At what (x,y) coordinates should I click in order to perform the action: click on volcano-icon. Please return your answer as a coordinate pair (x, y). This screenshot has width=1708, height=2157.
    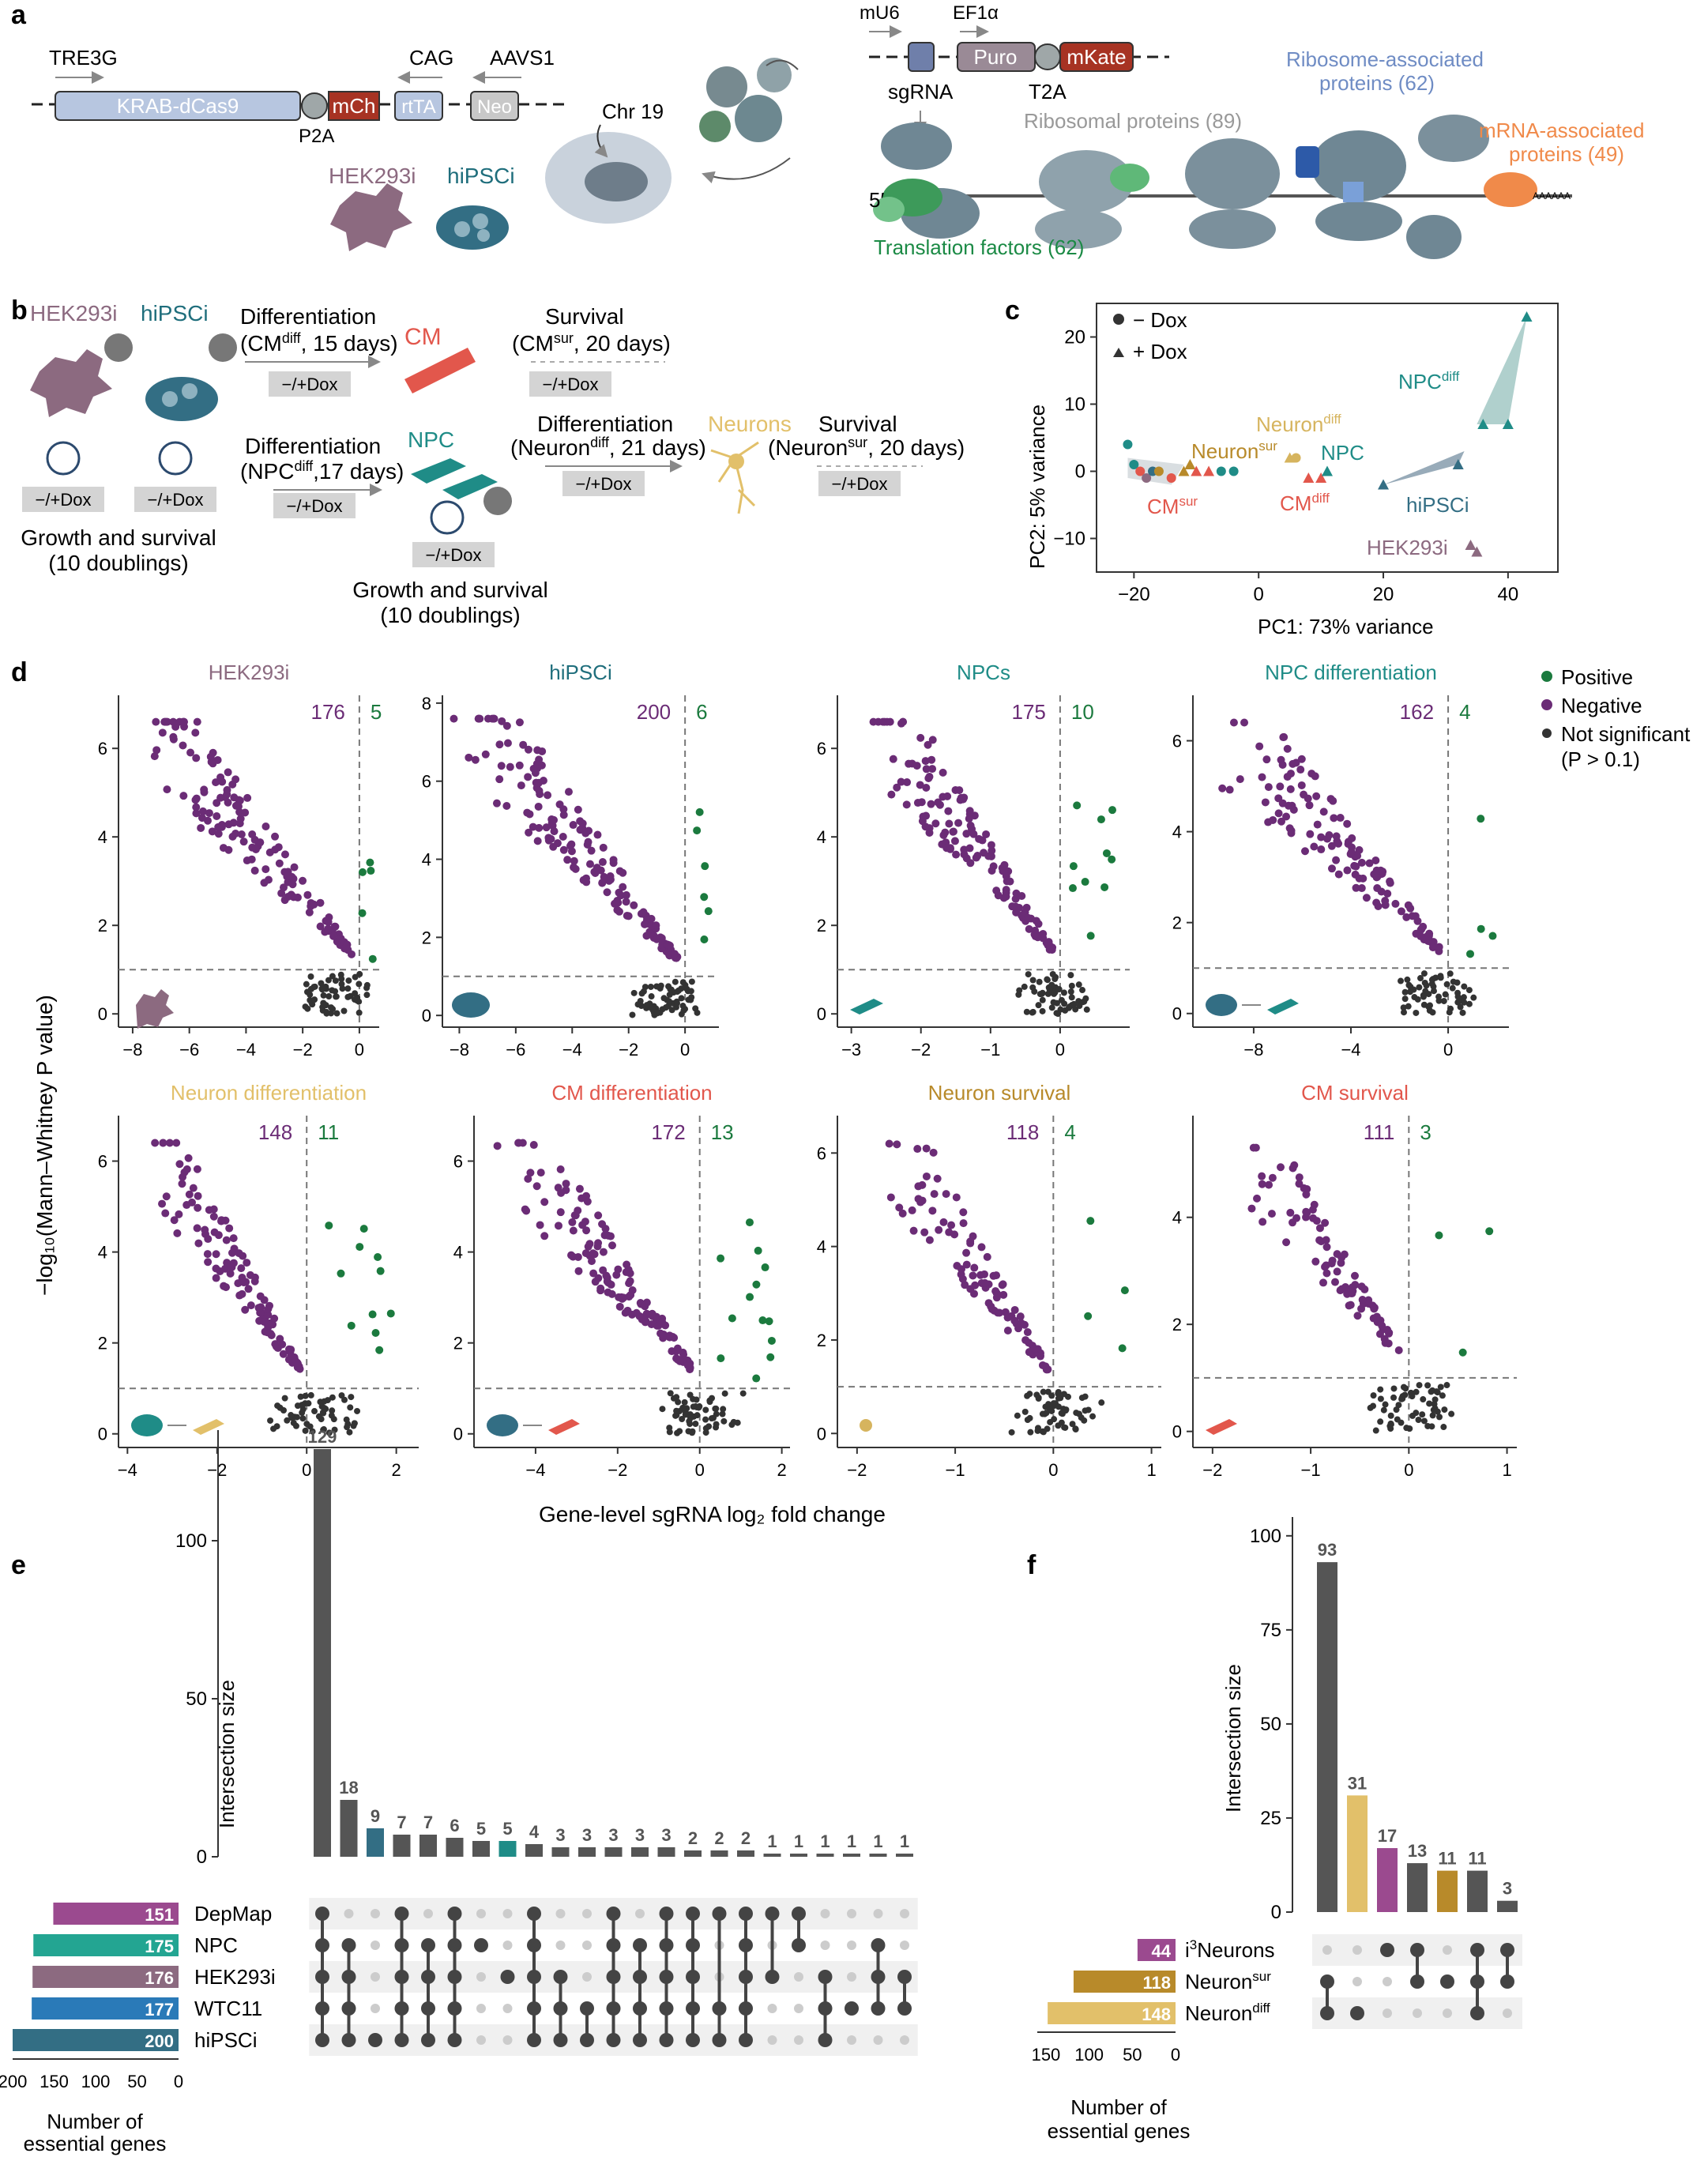
    Looking at the image, I should click on (866, 1007).